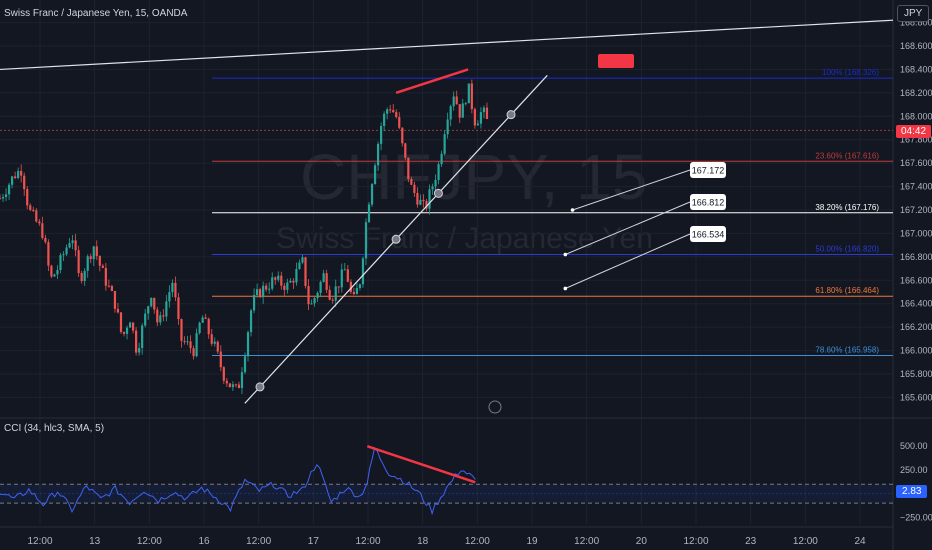 The width and height of the screenshot is (932, 550). I want to click on symbol-title: Swiss Franc / Japanese Yen, 15, OANDA, so click(96, 13).